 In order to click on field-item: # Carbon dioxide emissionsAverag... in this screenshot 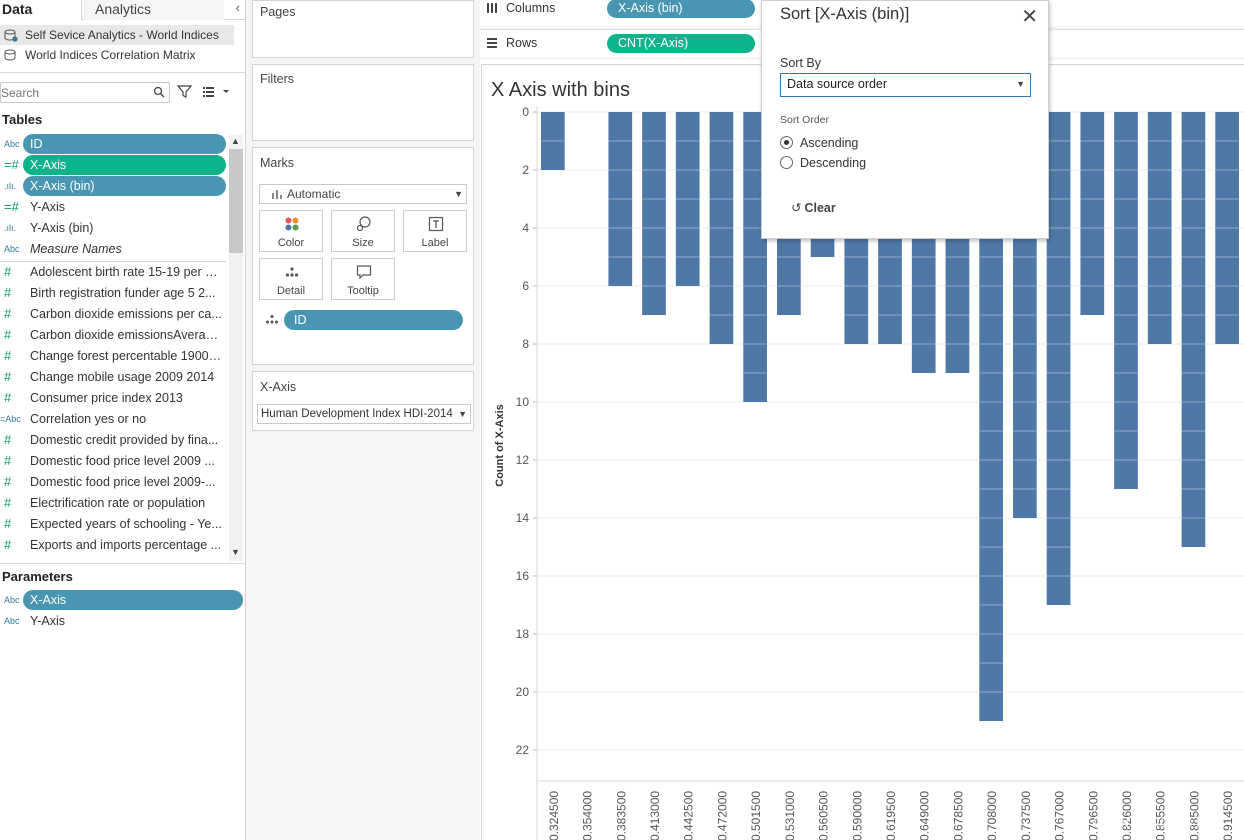, I will do `click(113, 335)`.